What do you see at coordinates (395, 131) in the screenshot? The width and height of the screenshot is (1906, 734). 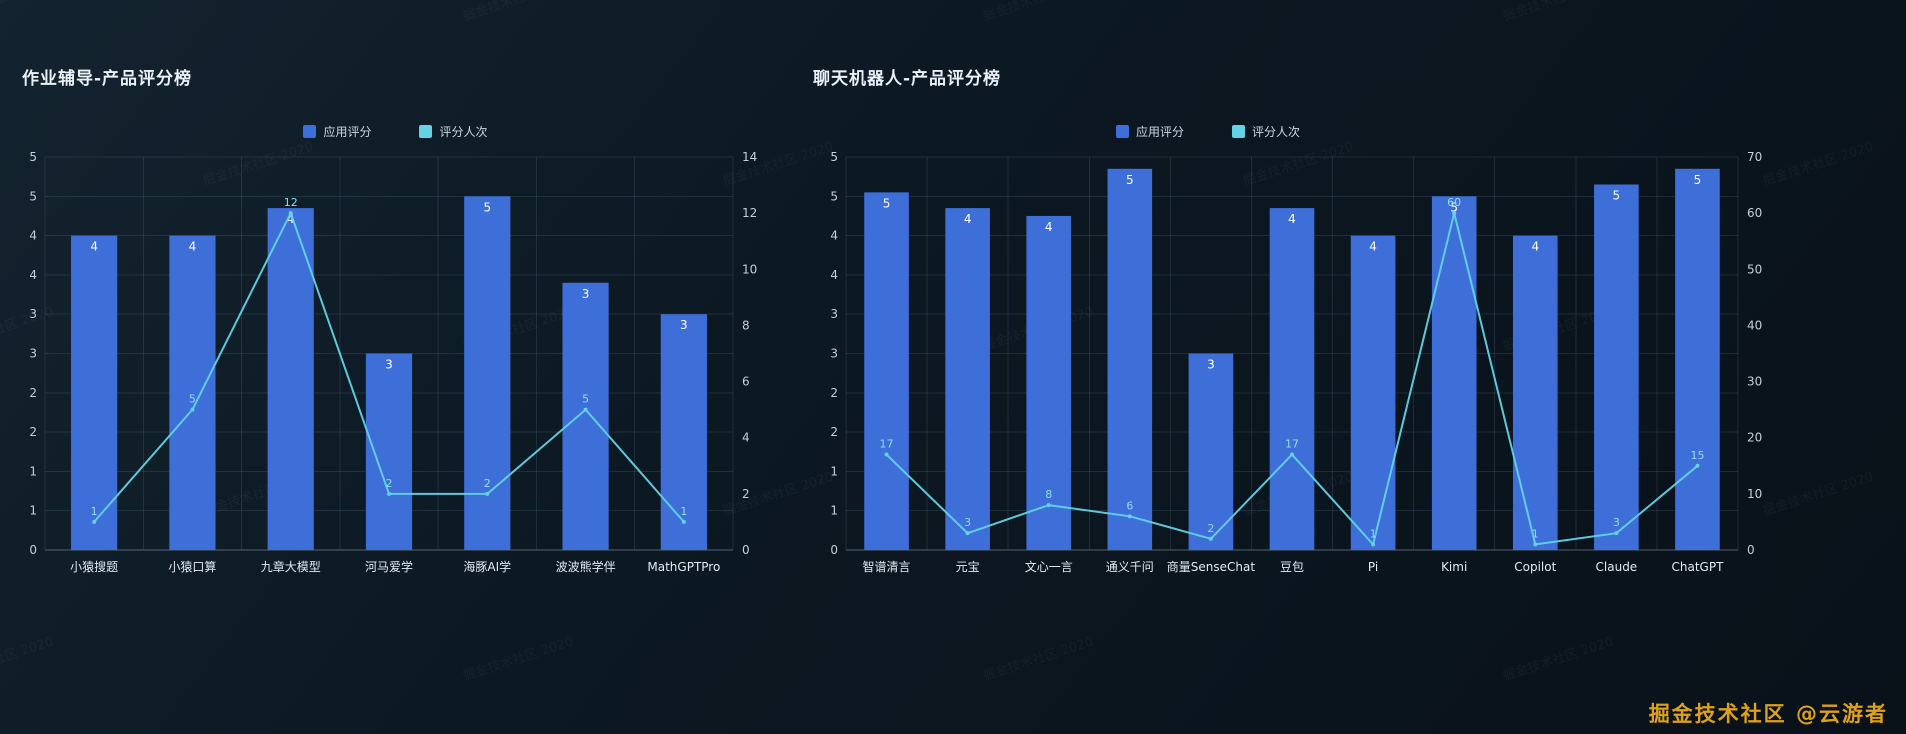 I see `legend-homework: 应用评分 评分人次` at bounding box center [395, 131].